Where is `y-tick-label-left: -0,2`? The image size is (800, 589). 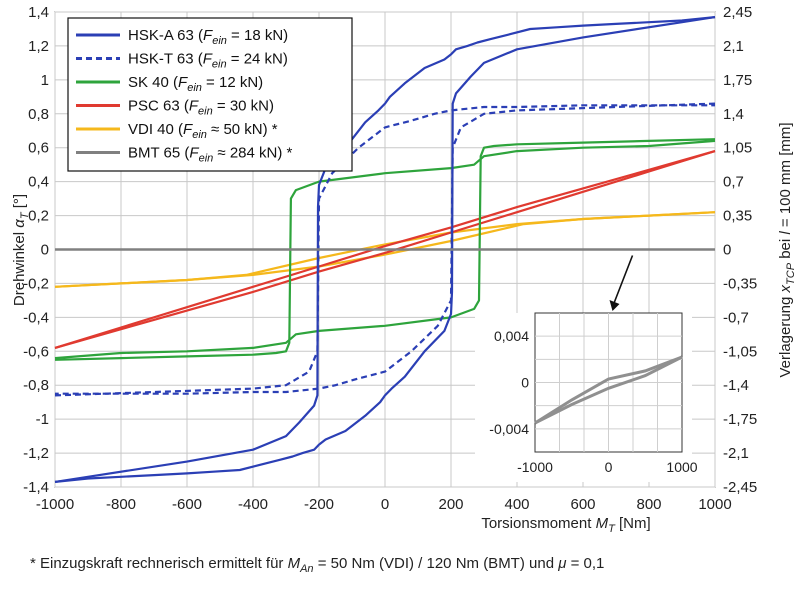
y-tick-label-left: -0,2 is located at coordinates (36, 283).